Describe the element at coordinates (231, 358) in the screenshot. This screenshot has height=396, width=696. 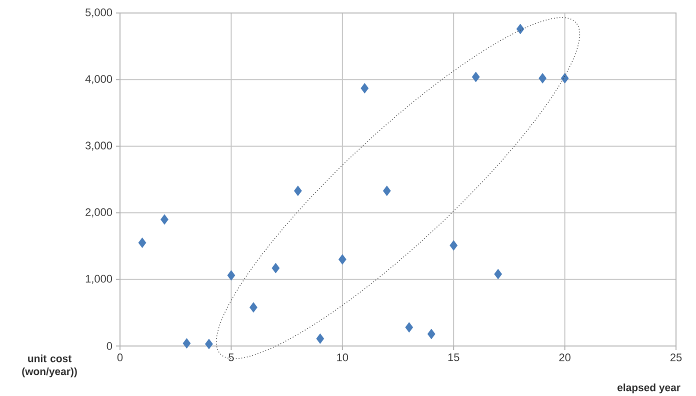
I see `x-tick-label: 5` at that location.